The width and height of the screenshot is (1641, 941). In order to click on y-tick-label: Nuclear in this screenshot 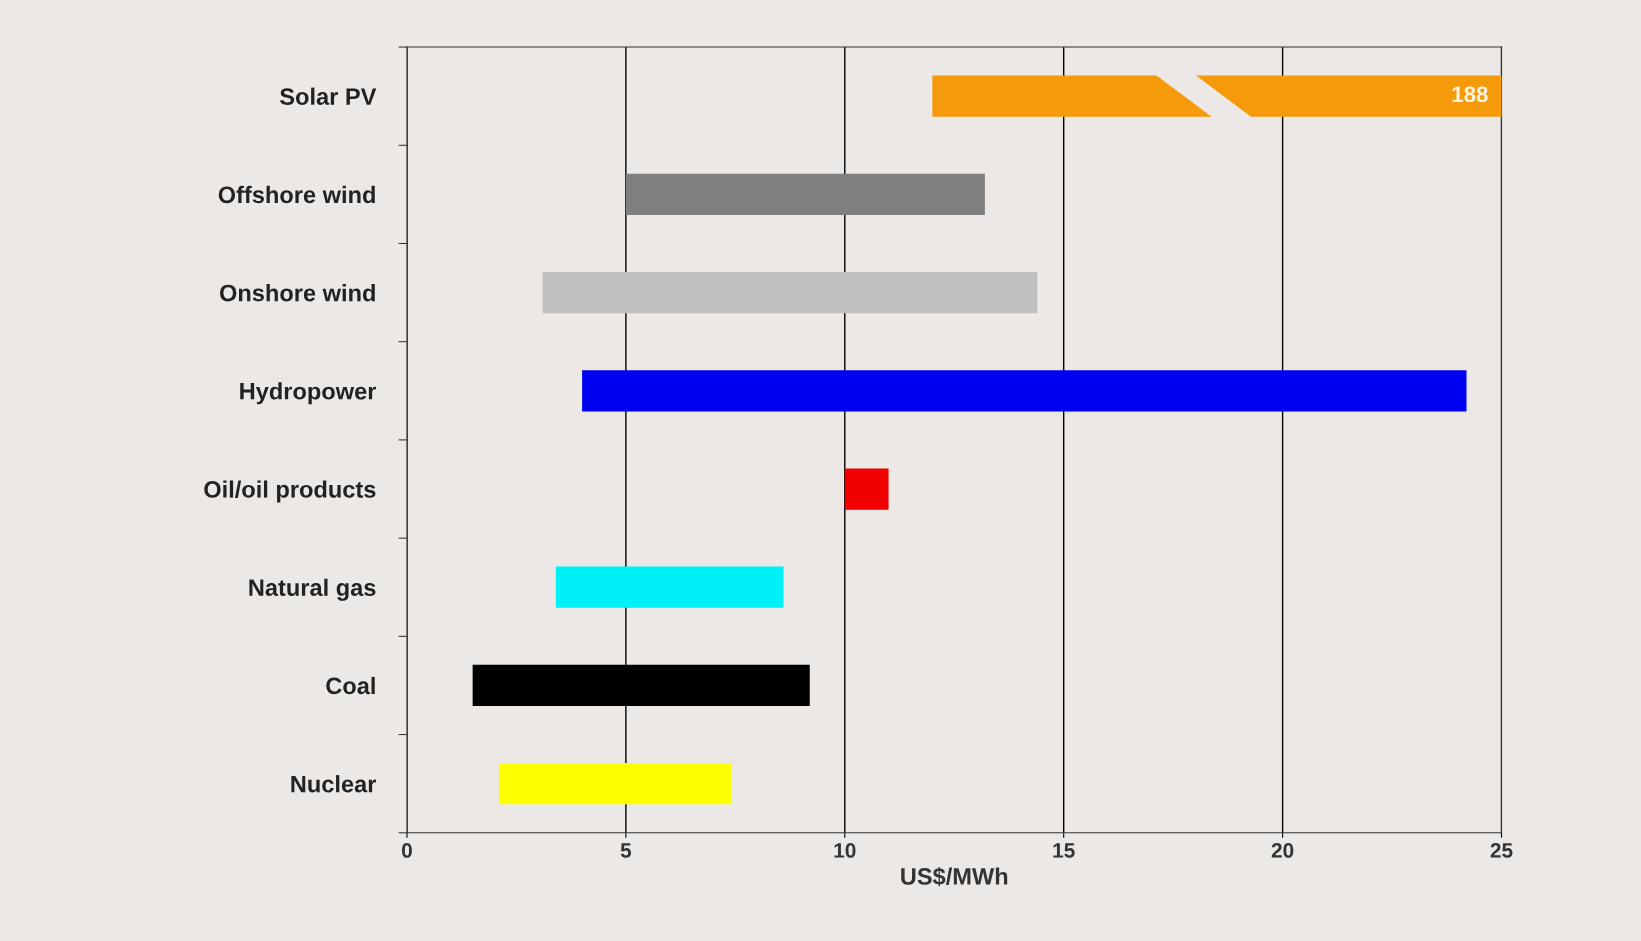, I will do `click(334, 784)`.